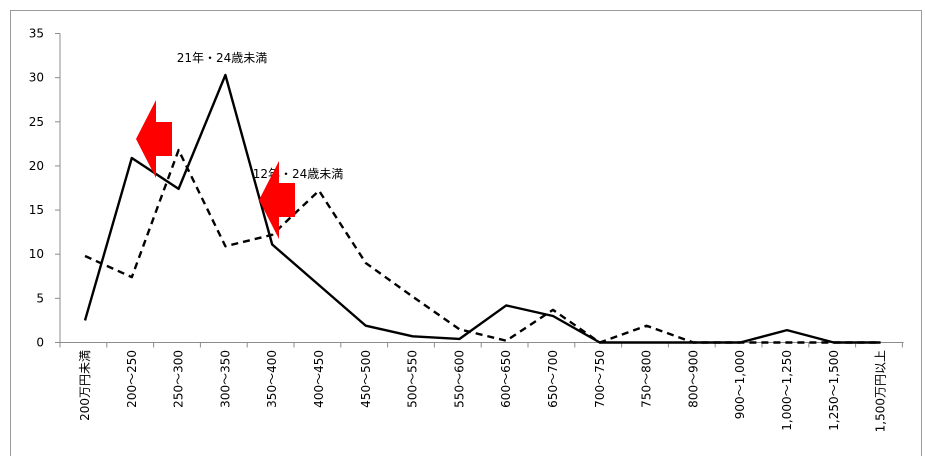 The image size is (925, 459). Describe the element at coordinates (36, 34) in the screenshot. I see `y-tick-label: 35` at that location.